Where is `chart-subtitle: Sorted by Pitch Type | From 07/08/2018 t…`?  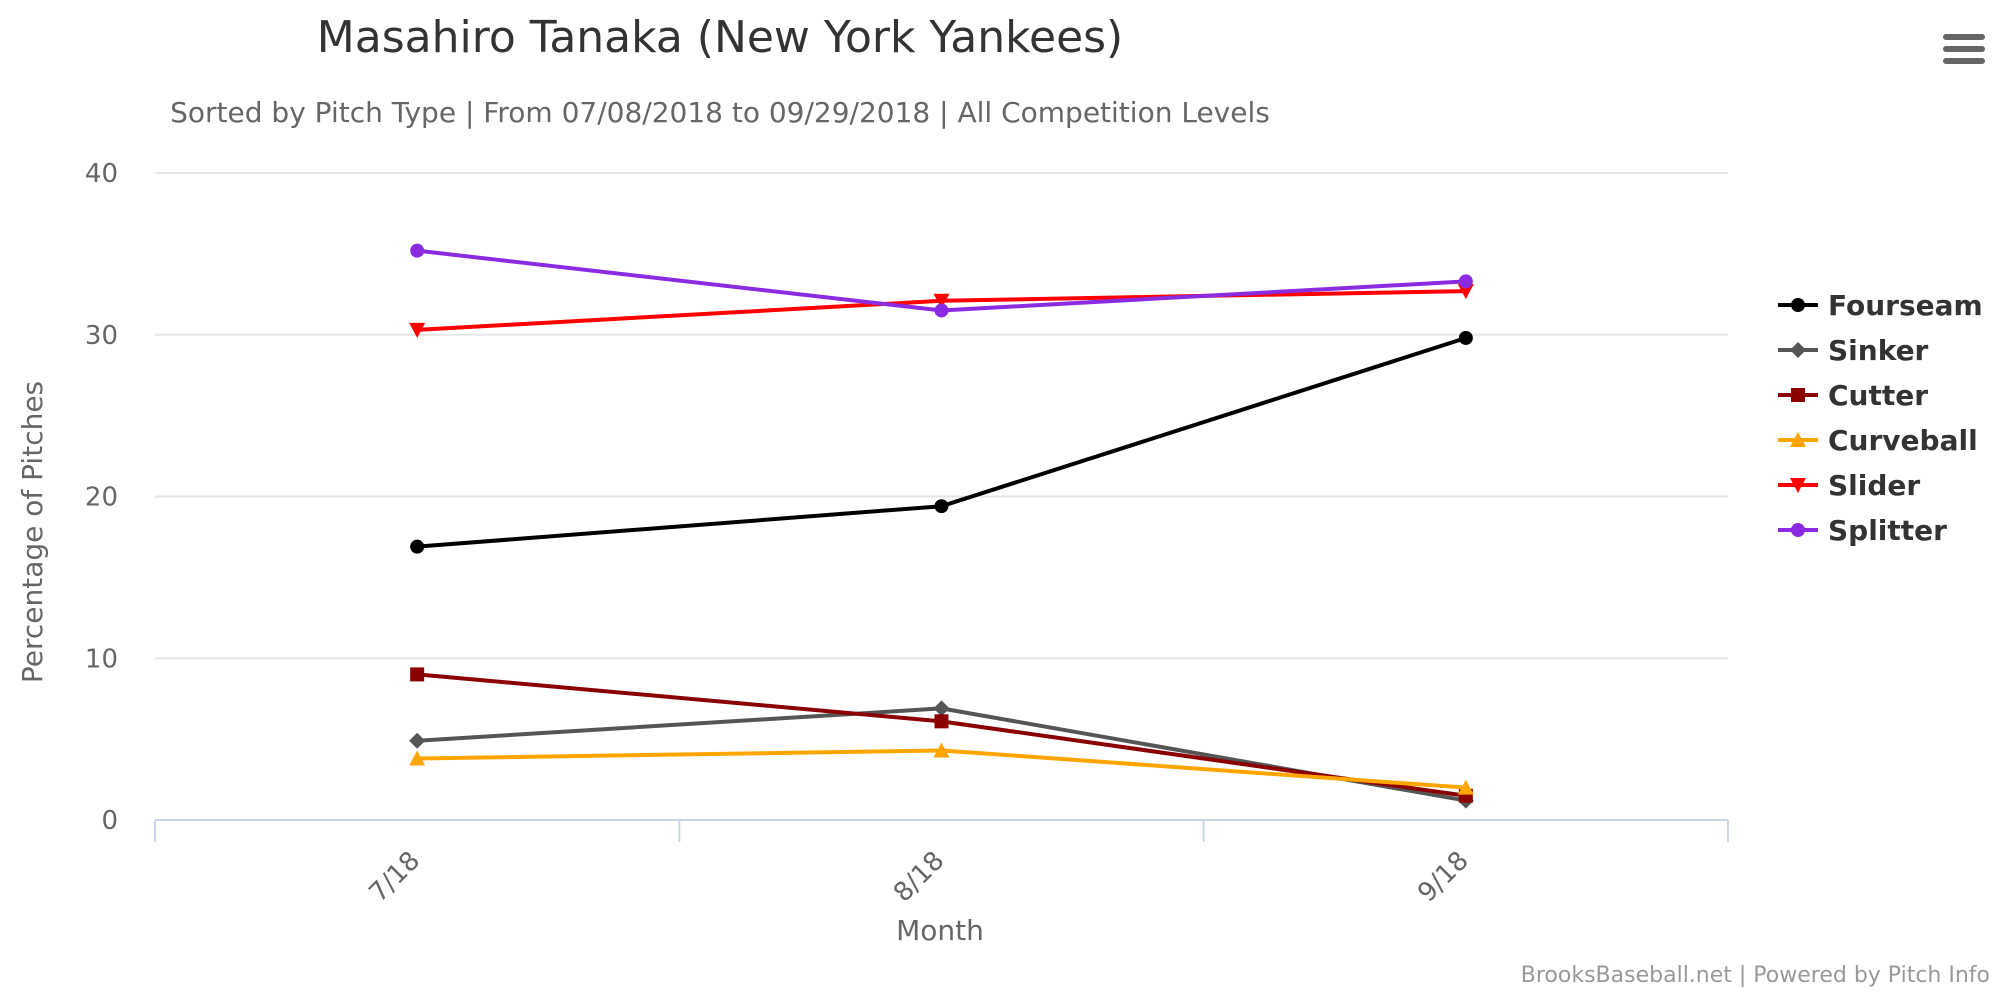
chart-subtitle: Sorted by Pitch Type | From 07/08/2018 t… is located at coordinates (720, 112).